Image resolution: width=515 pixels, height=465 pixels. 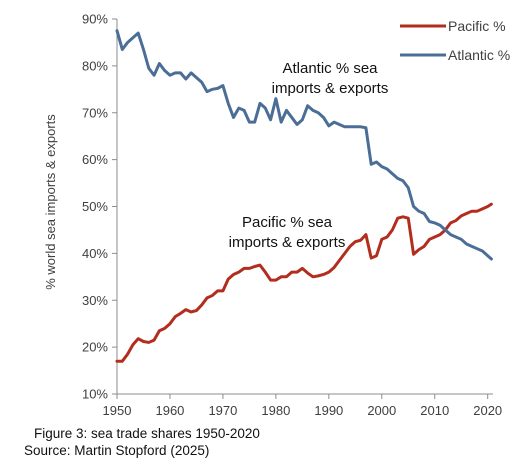 What do you see at coordinates (328, 410) in the screenshot?
I see `x-tick-label: 1990` at bounding box center [328, 410].